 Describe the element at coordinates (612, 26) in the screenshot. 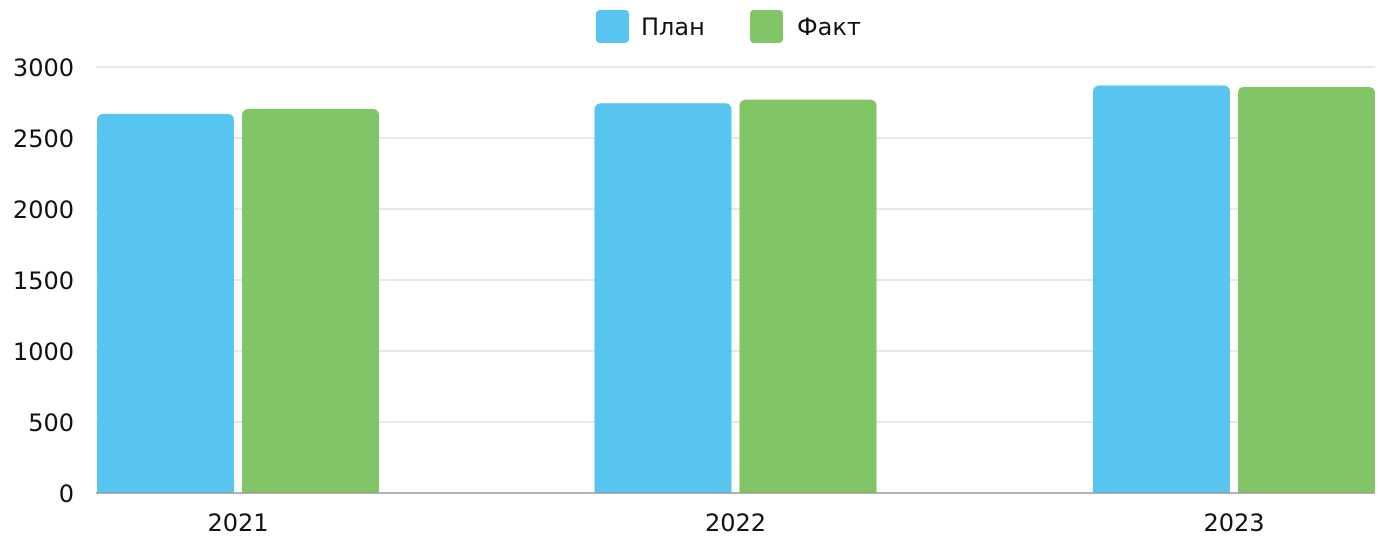

I see `legend-swatch-plan` at that location.